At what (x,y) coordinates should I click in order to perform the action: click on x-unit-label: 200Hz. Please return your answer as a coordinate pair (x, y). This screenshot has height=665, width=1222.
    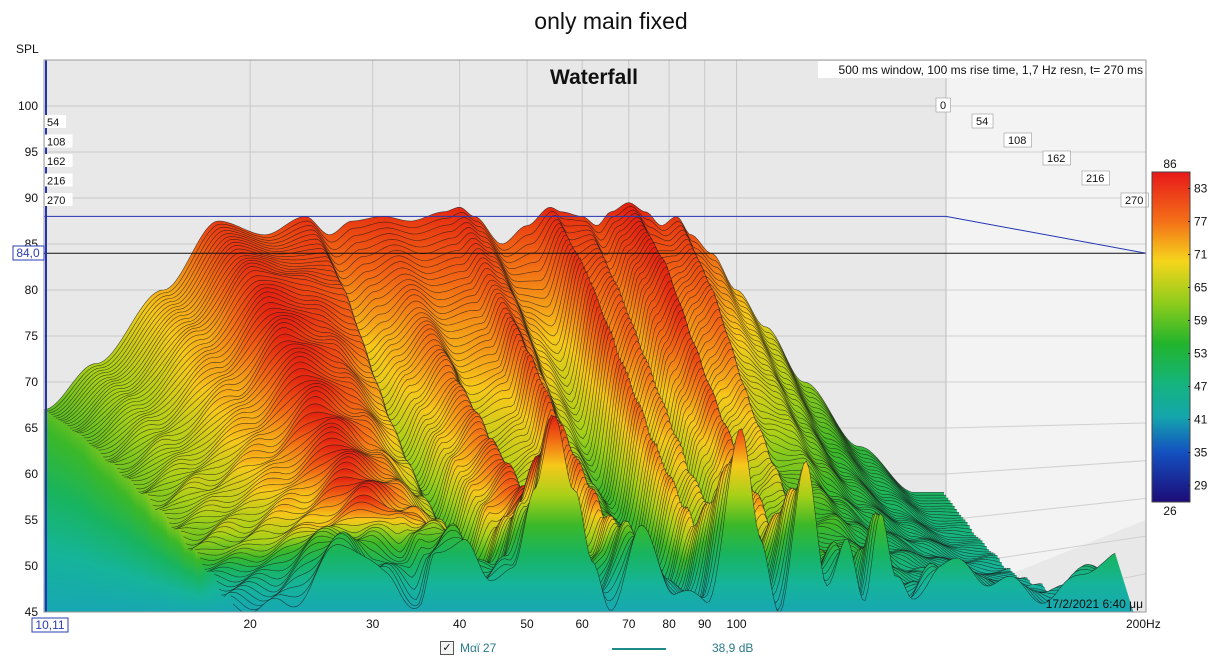
    Looking at the image, I should click on (1143, 624).